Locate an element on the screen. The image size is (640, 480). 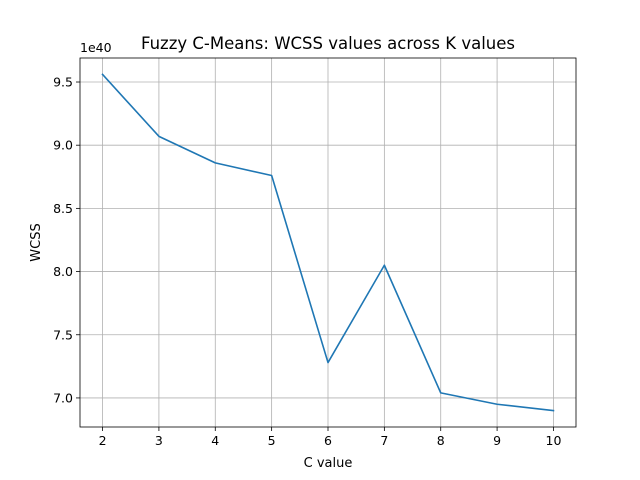
x-axis-label: C value is located at coordinates (328, 463).